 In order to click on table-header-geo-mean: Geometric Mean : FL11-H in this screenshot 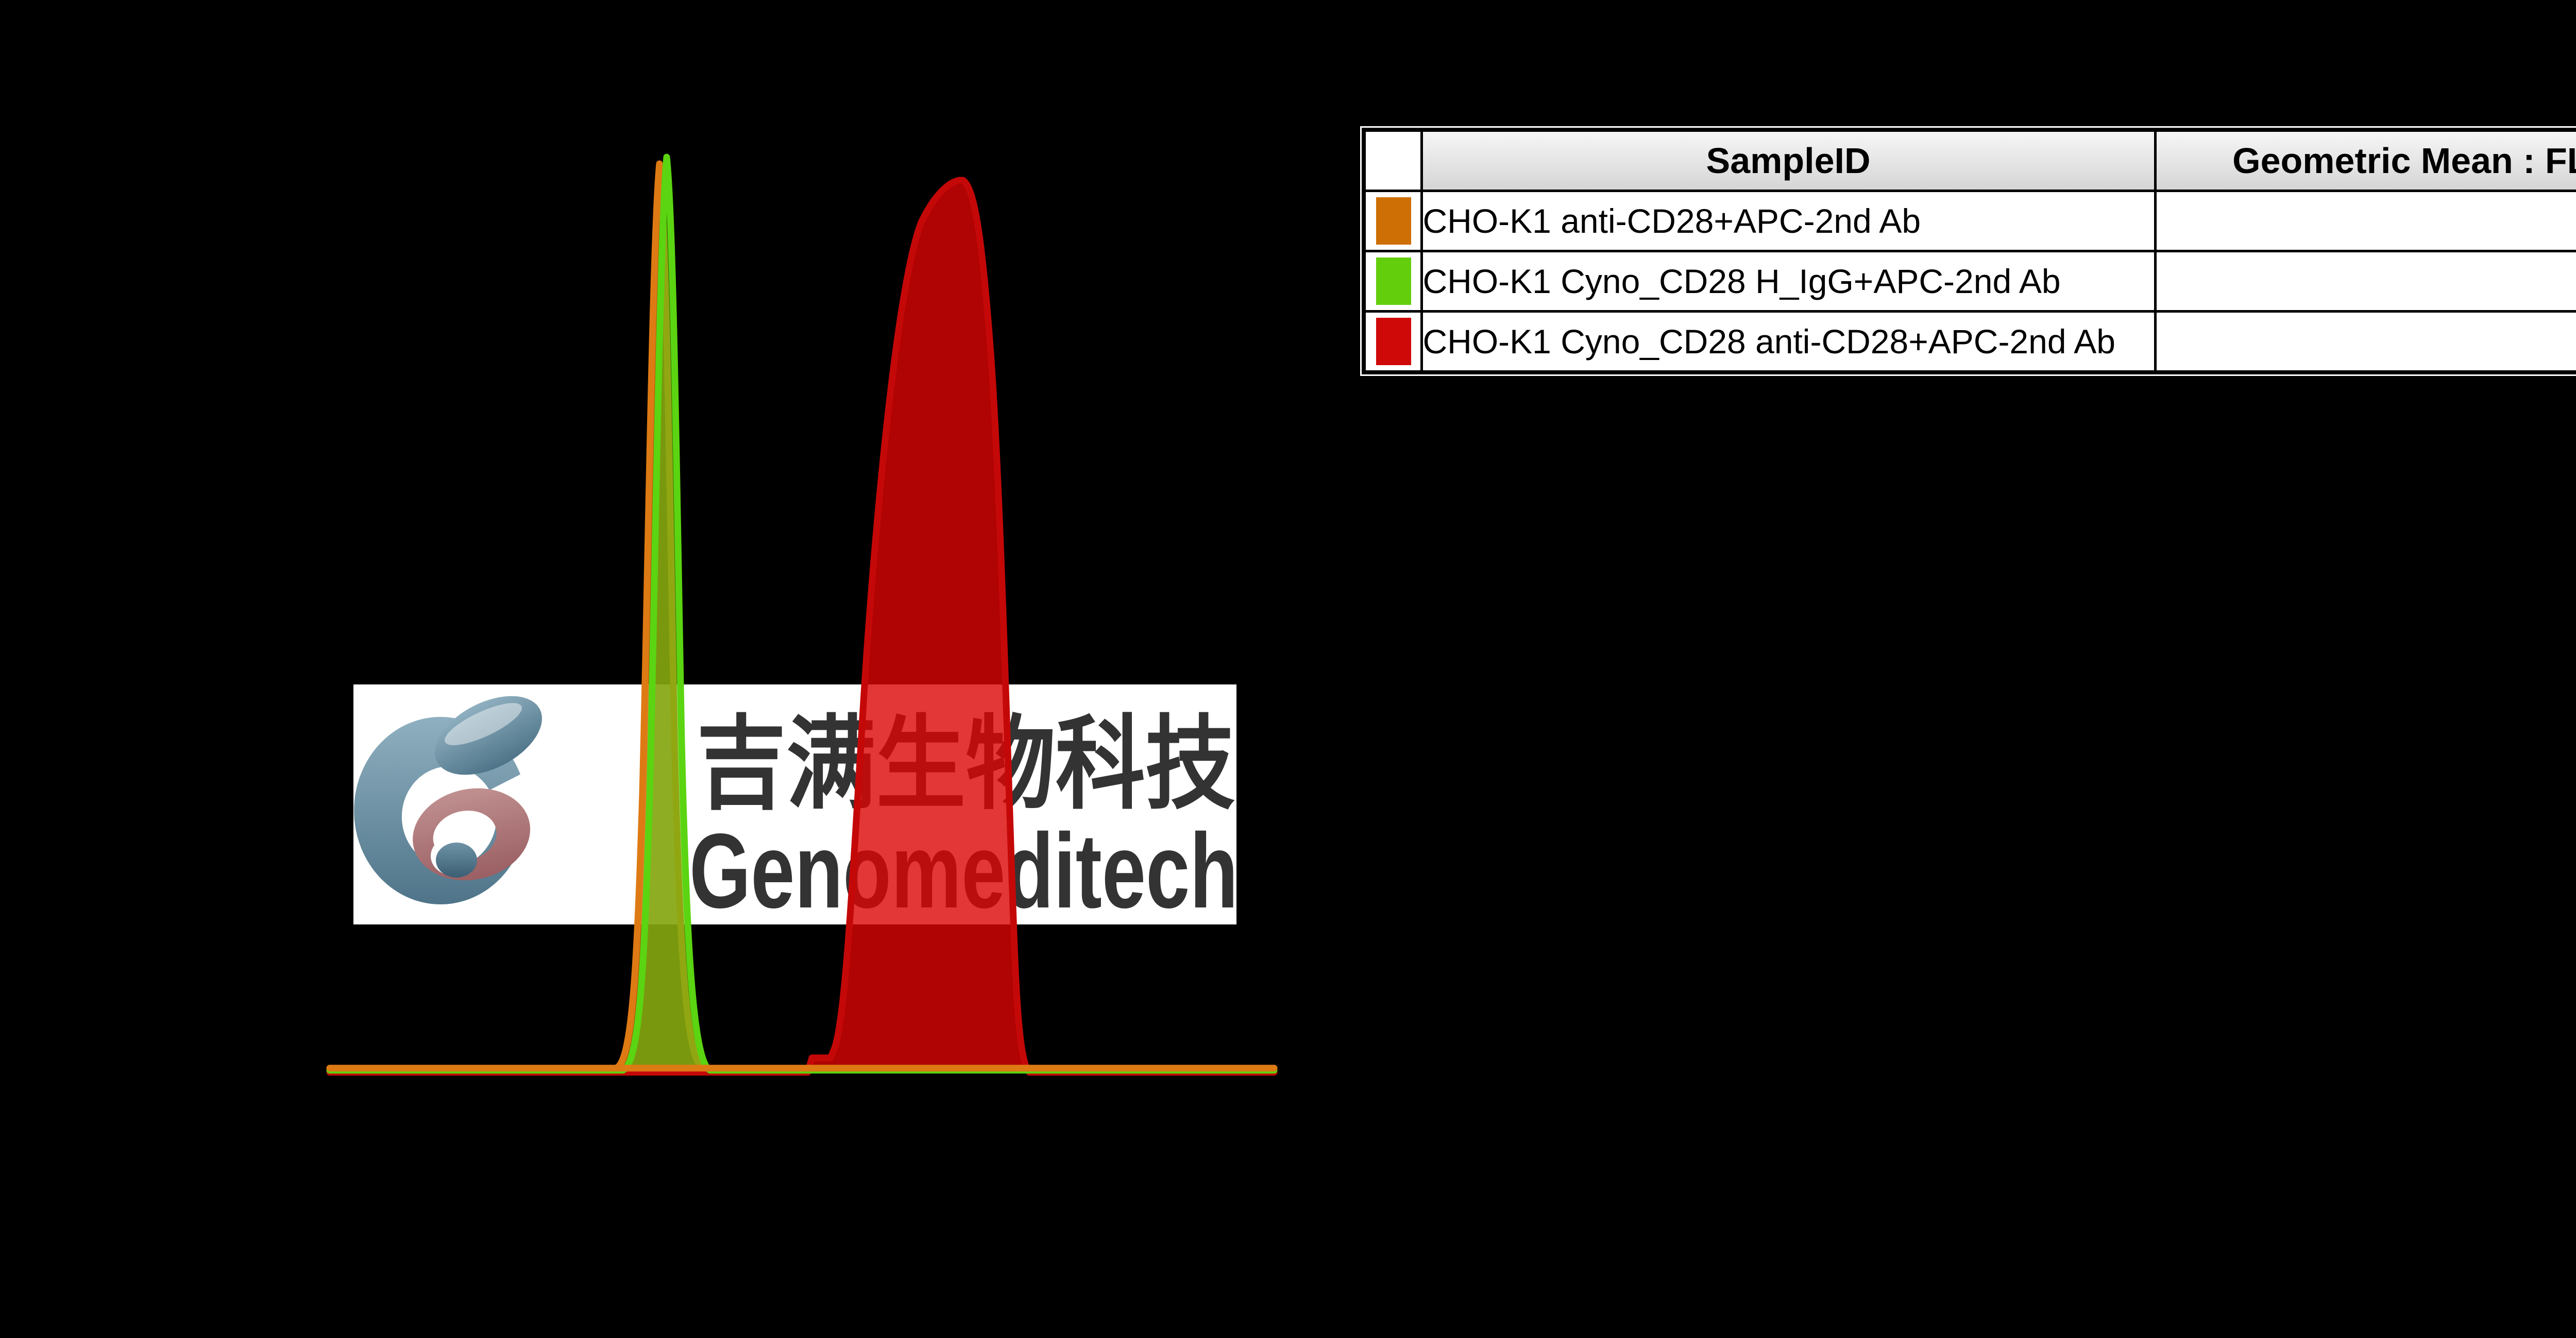, I will do `click(2365, 160)`.